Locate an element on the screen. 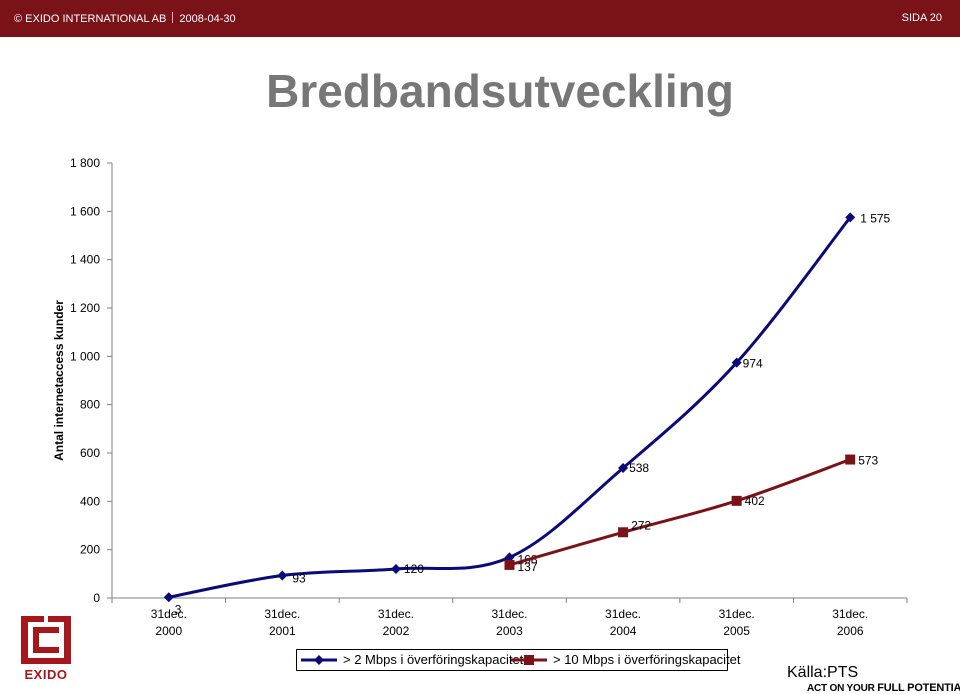 This screenshot has height=694, width=960. data-label-1: 93 is located at coordinates (299, 579).